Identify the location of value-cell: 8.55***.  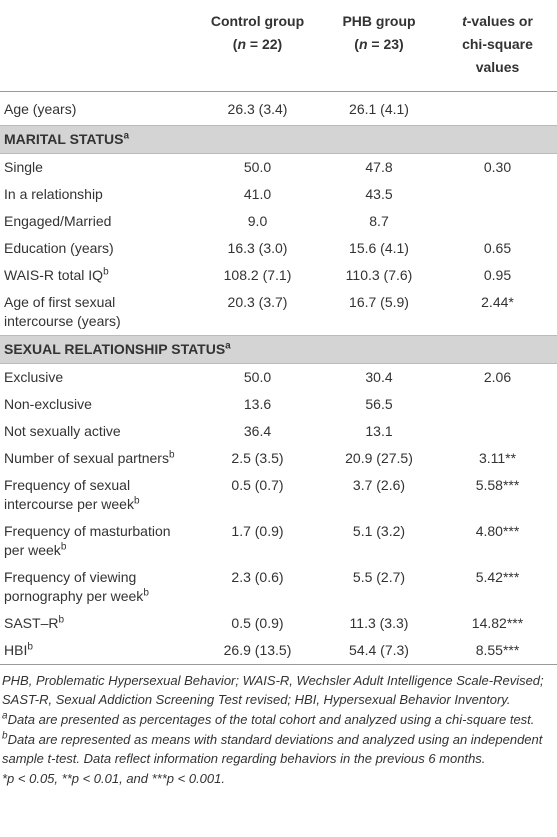
(497, 651).